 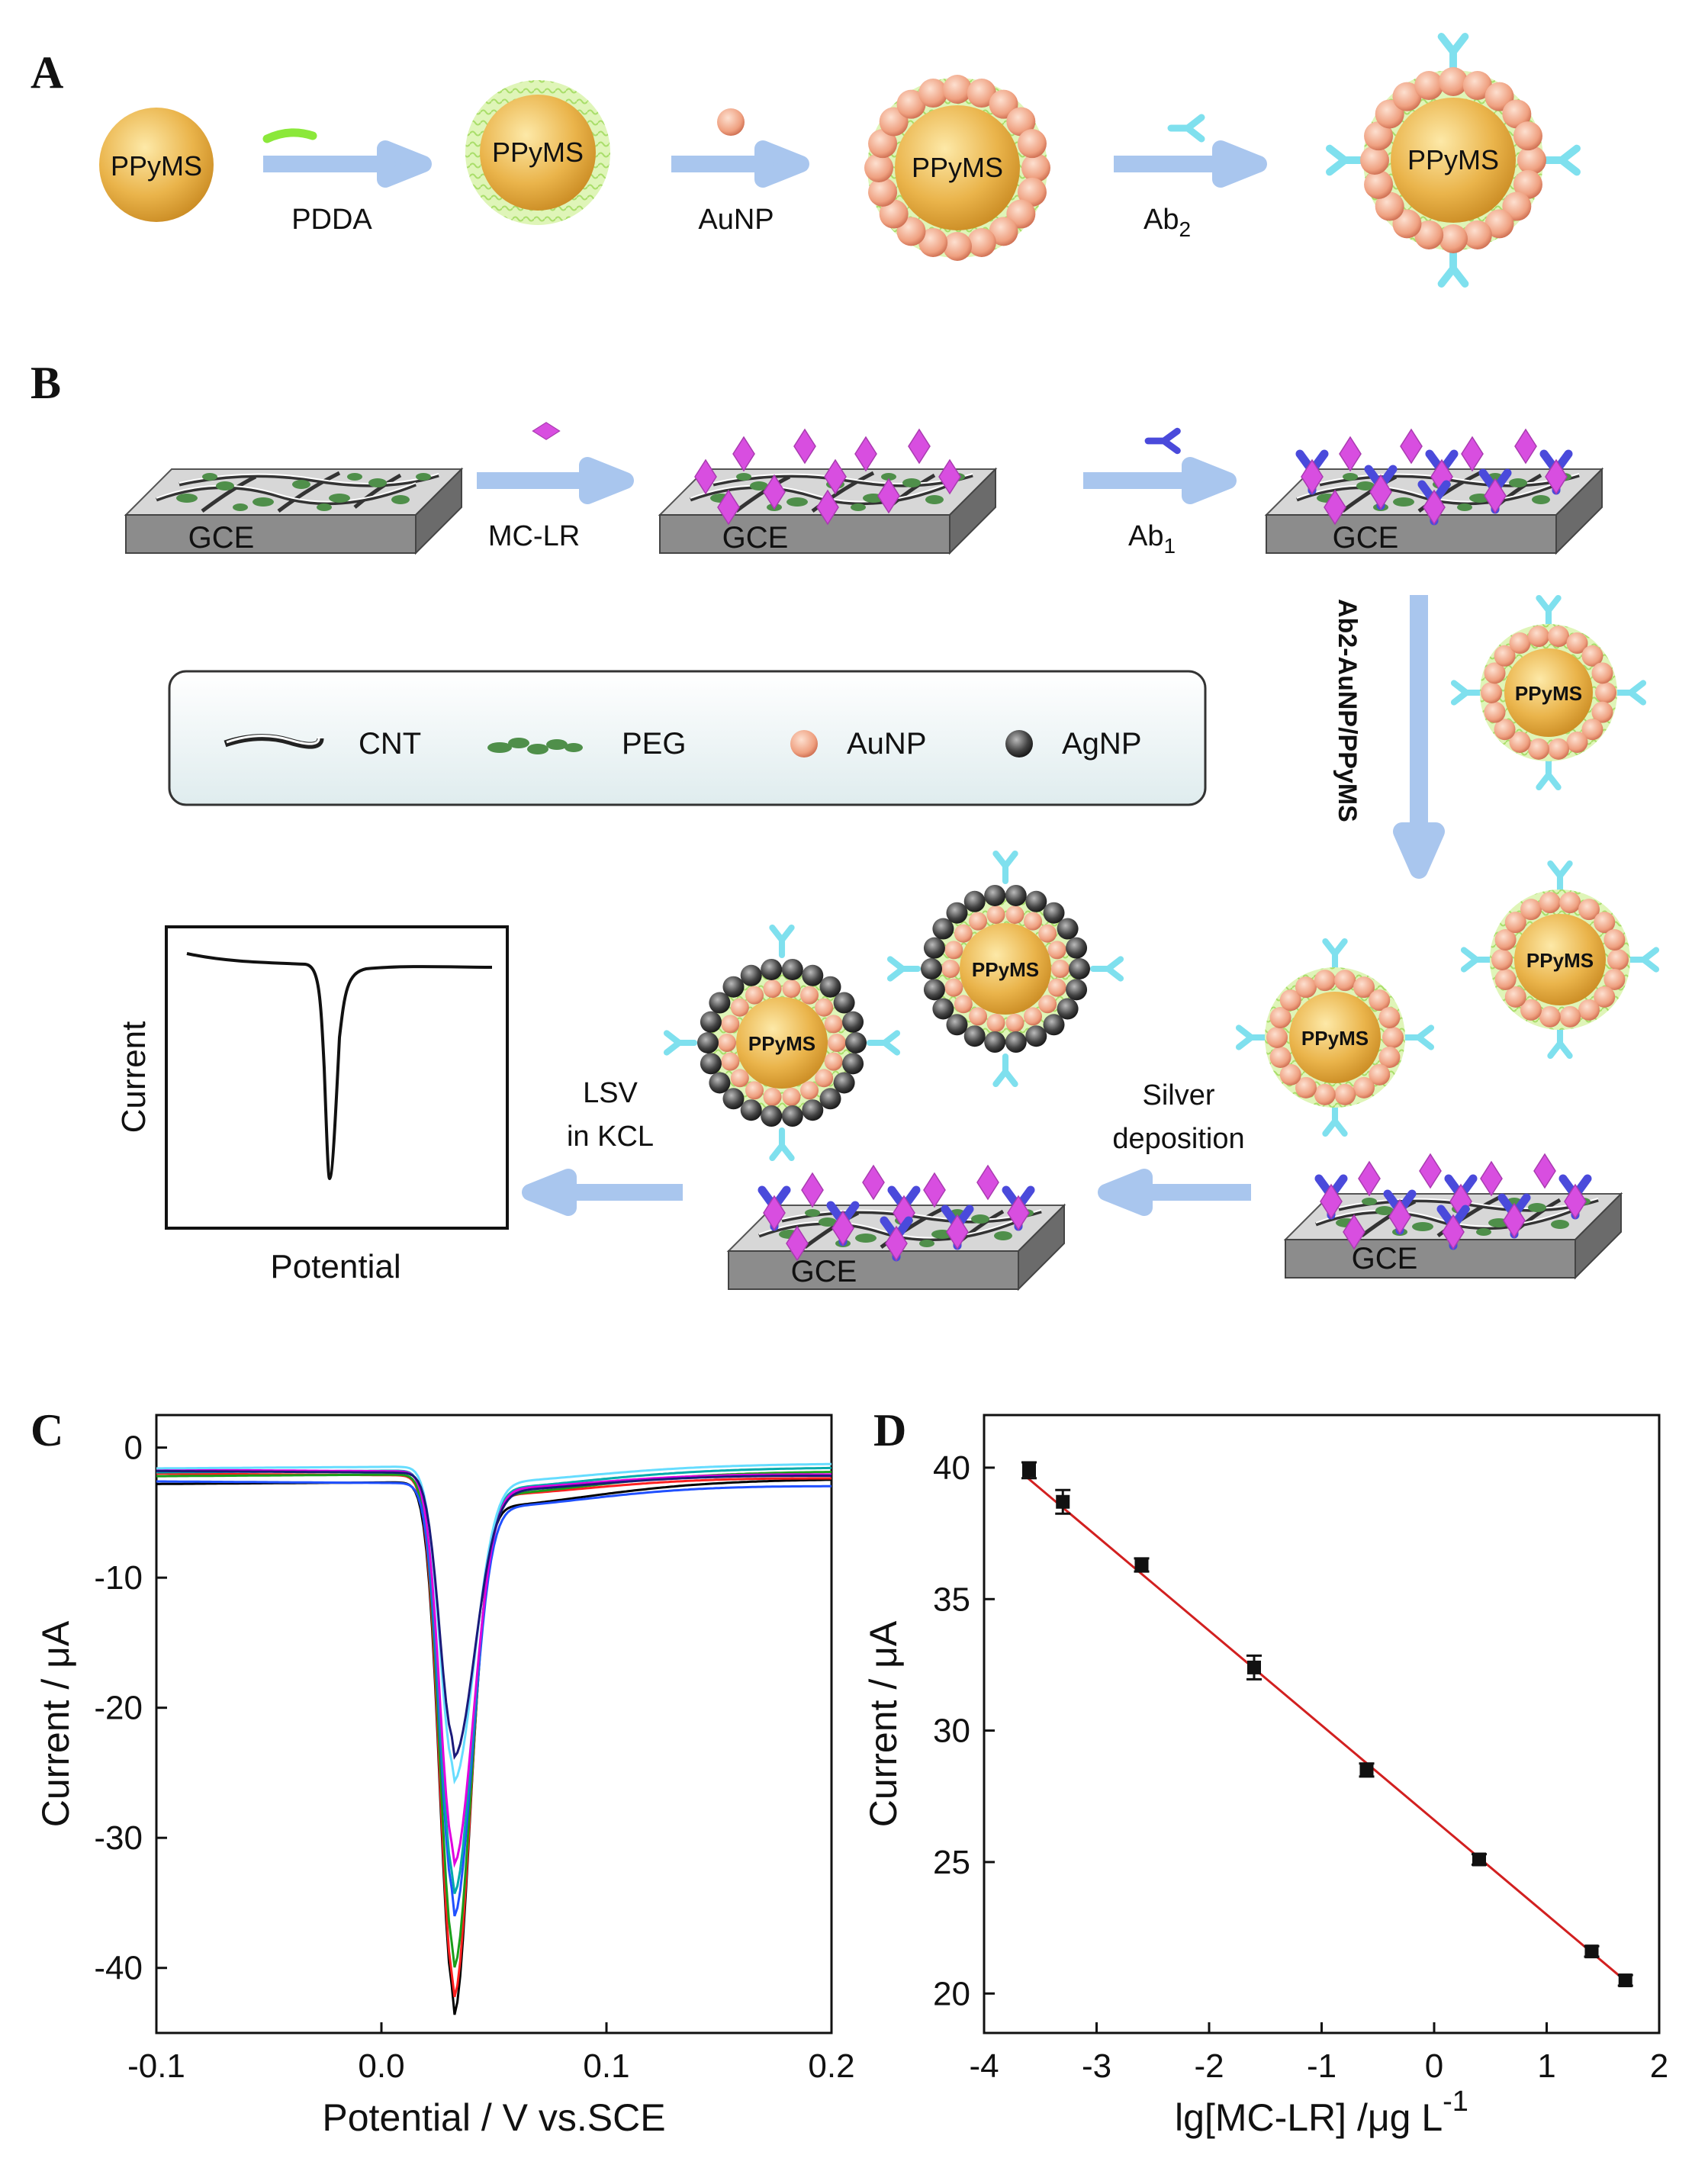 I want to click on y-tick-label: -10, so click(x=118, y=1578).